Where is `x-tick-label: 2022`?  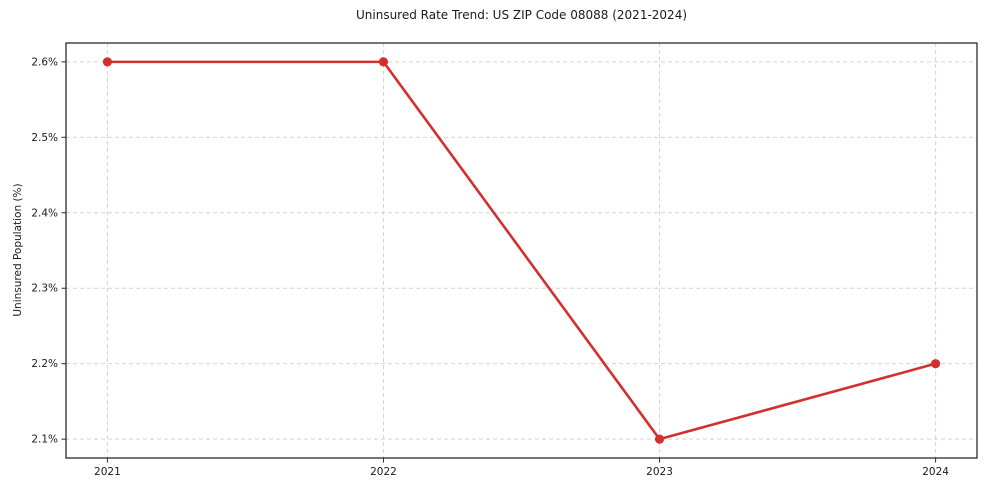
x-tick-label: 2022 is located at coordinates (383, 472).